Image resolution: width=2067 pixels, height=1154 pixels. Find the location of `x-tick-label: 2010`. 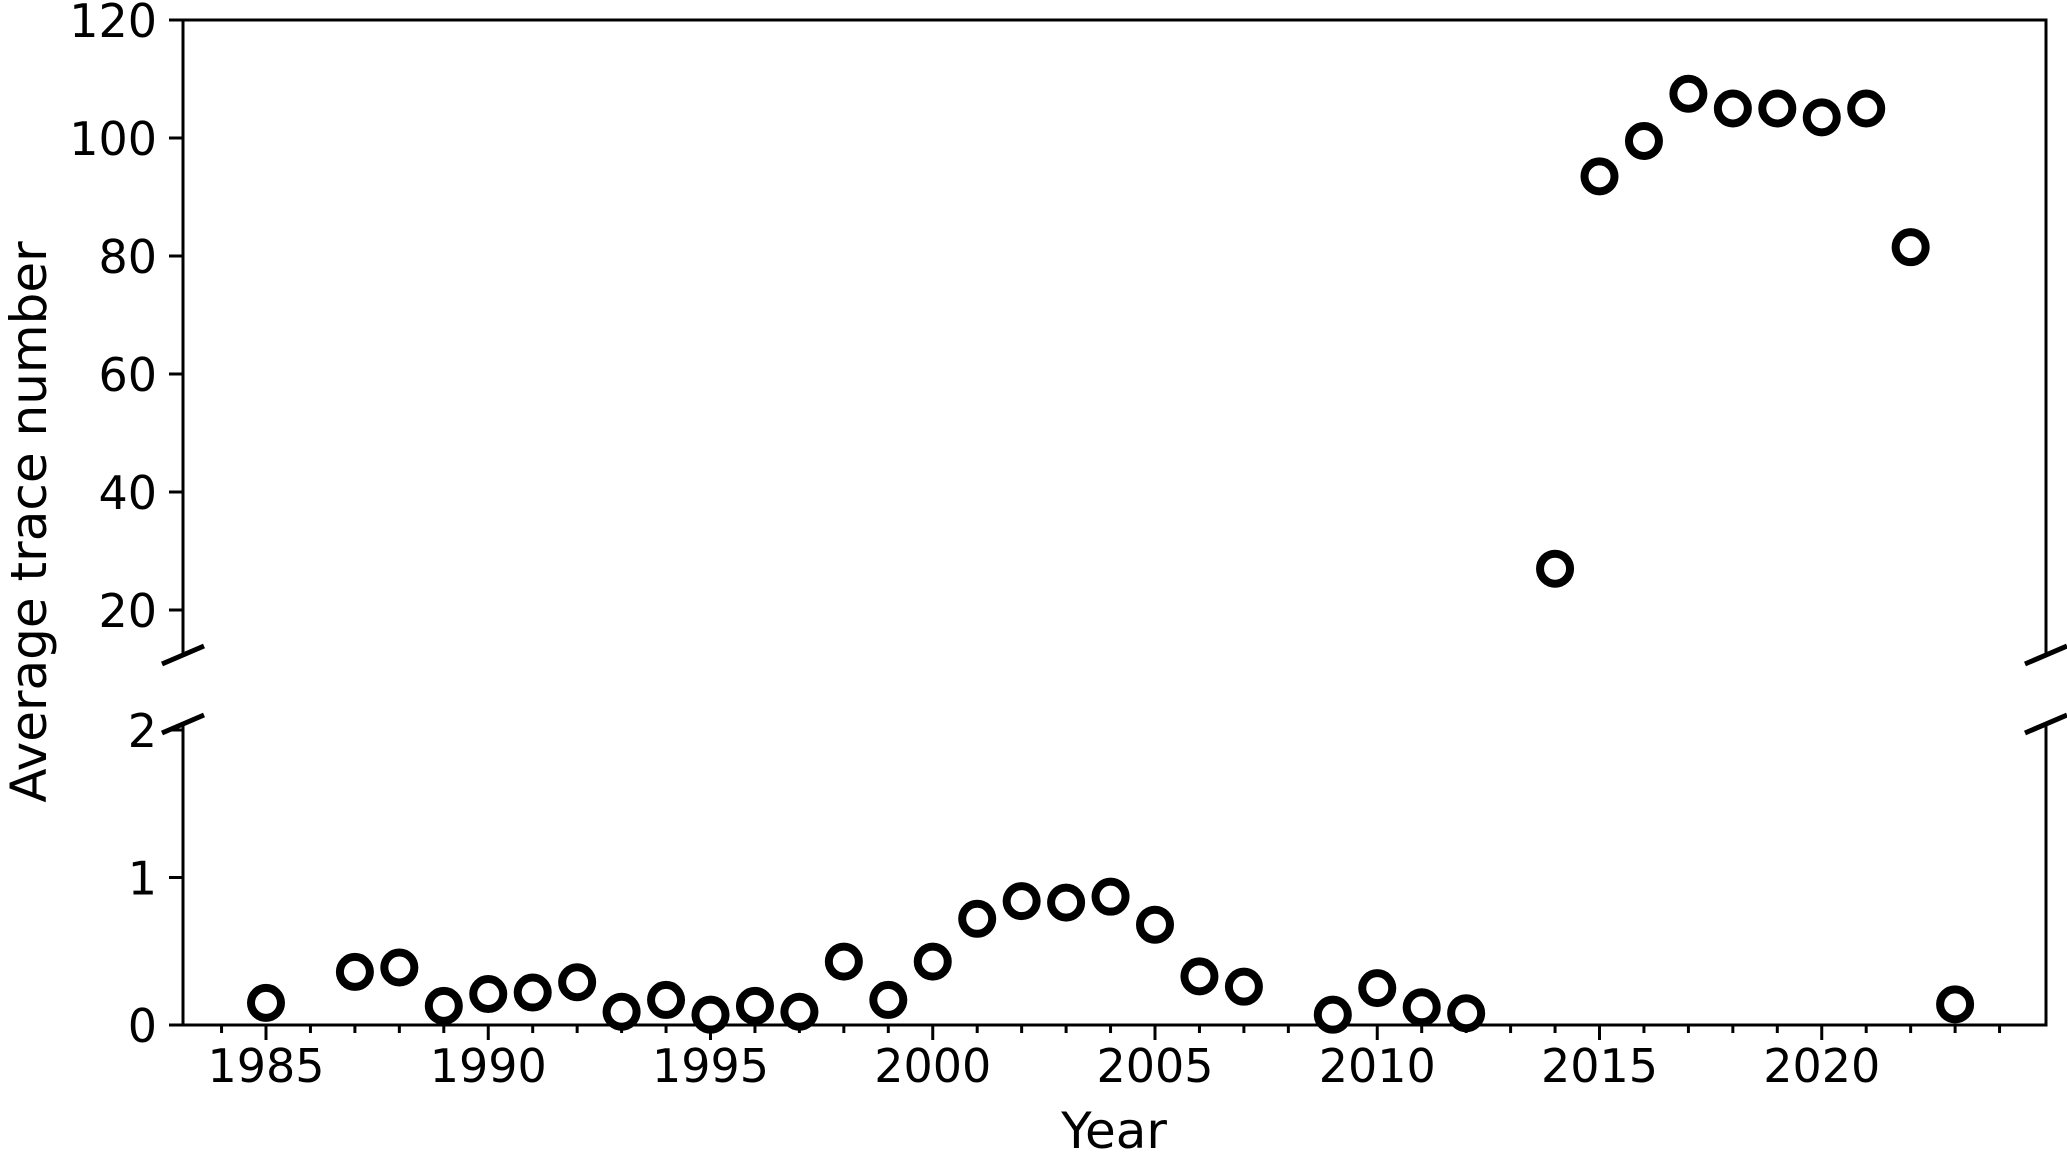

x-tick-label: 2010 is located at coordinates (1377, 1066).